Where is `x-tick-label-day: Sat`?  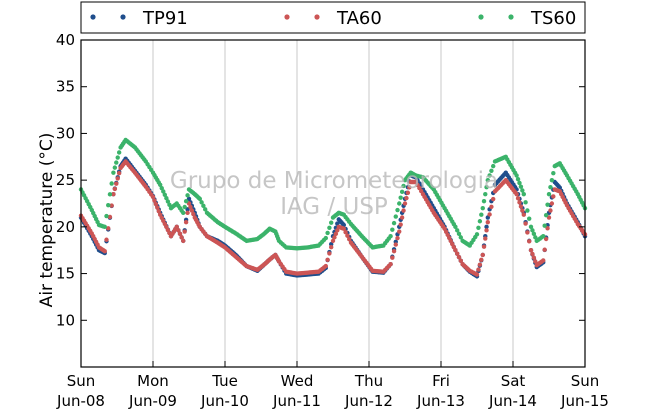 x-tick-label-day: Sat is located at coordinates (513, 381).